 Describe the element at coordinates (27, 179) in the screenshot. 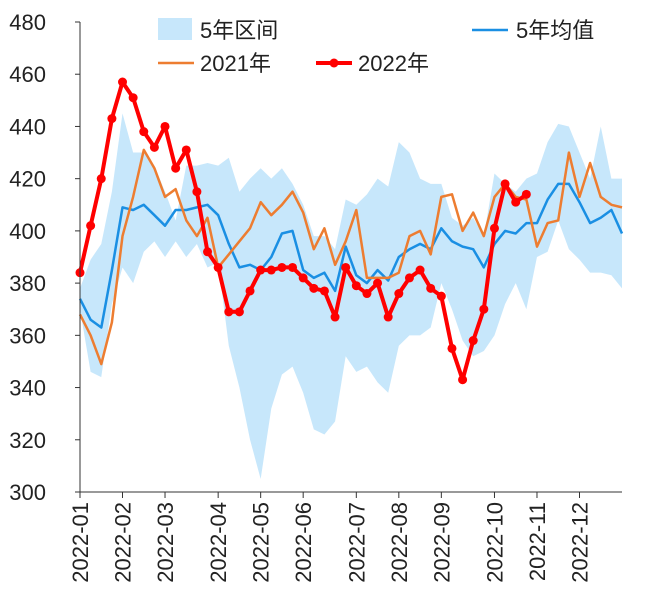

I see `y-tick-label: 420` at that location.